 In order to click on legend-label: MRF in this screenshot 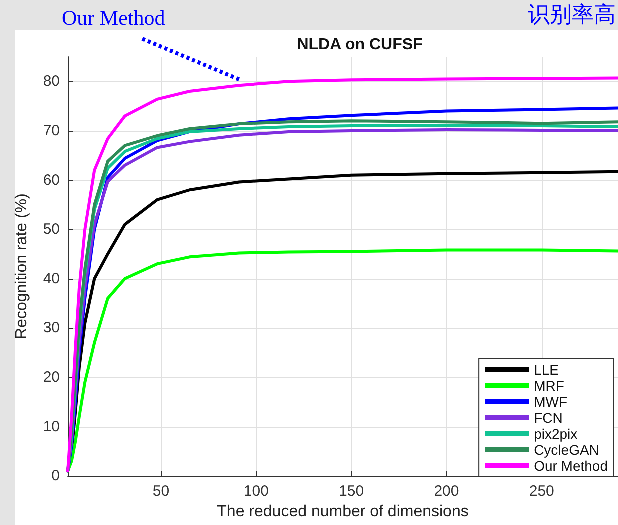, I will do `click(549, 386)`.